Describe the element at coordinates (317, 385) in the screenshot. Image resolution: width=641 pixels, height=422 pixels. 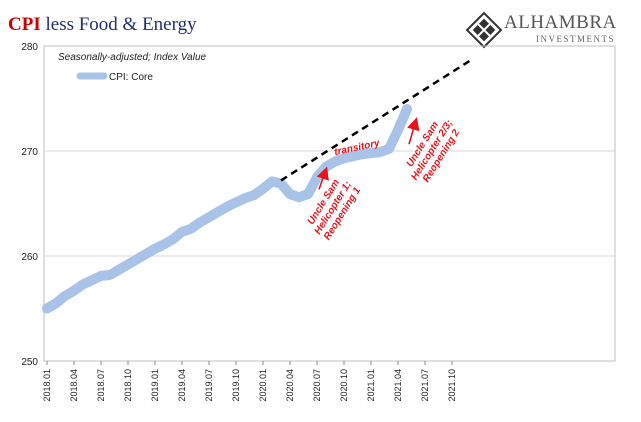
I see `x-tick-label: 2020.07` at that location.